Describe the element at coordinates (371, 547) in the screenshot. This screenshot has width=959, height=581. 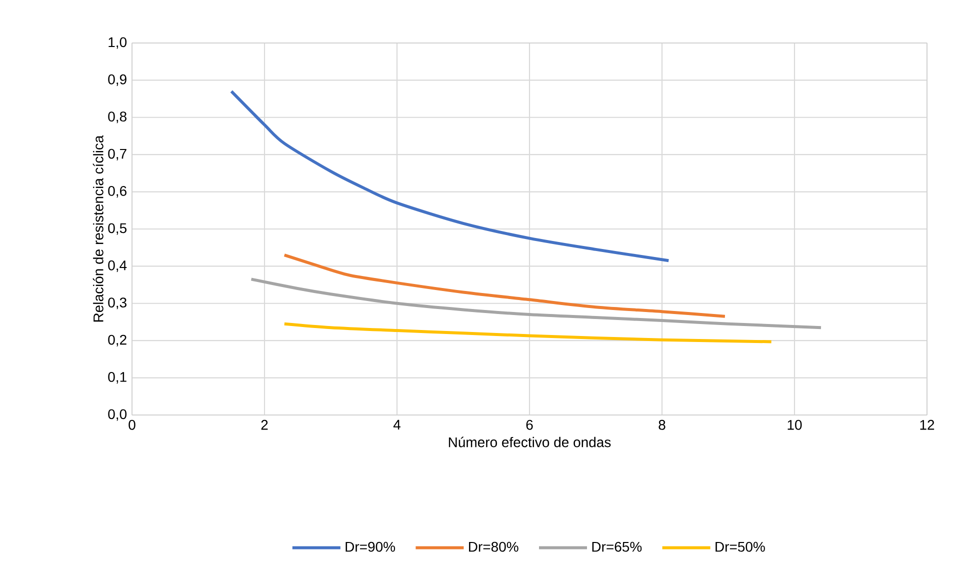
I see `legend-label: Dr=90%` at that location.